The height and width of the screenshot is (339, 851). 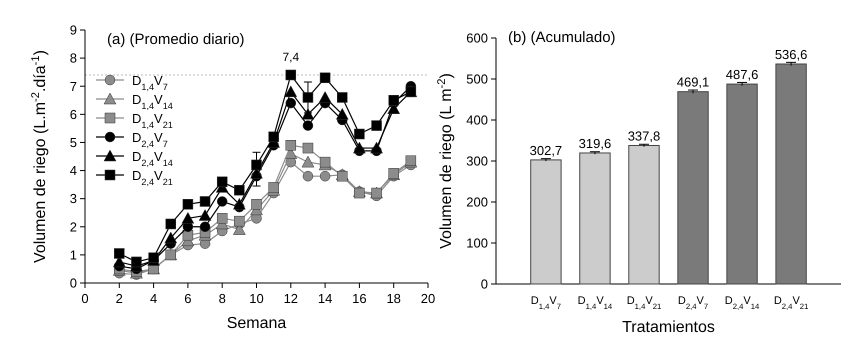 What do you see at coordinates (477, 79) in the screenshot?
I see `y-tick-label: 500` at bounding box center [477, 79].